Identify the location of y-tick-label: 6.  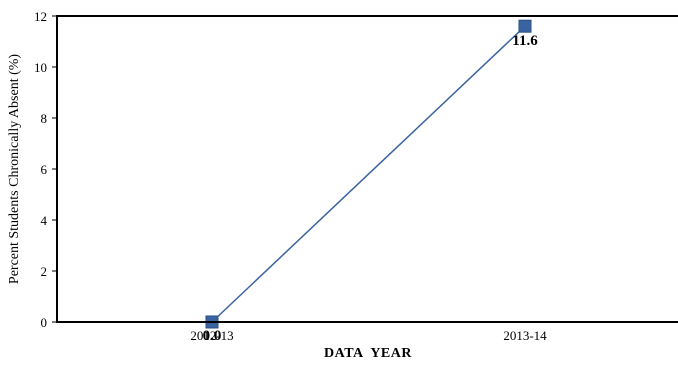
(44, 169).